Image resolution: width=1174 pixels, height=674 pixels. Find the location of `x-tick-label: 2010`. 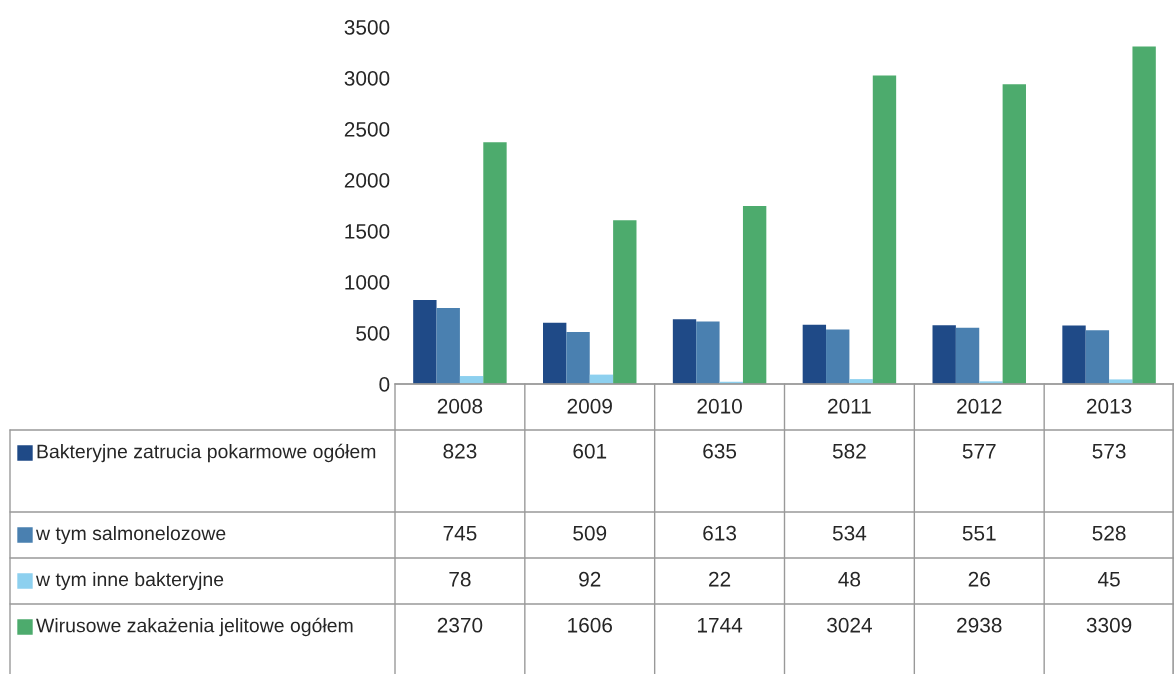

x-tick-label: 2010 is located at coordinates (719, 406).